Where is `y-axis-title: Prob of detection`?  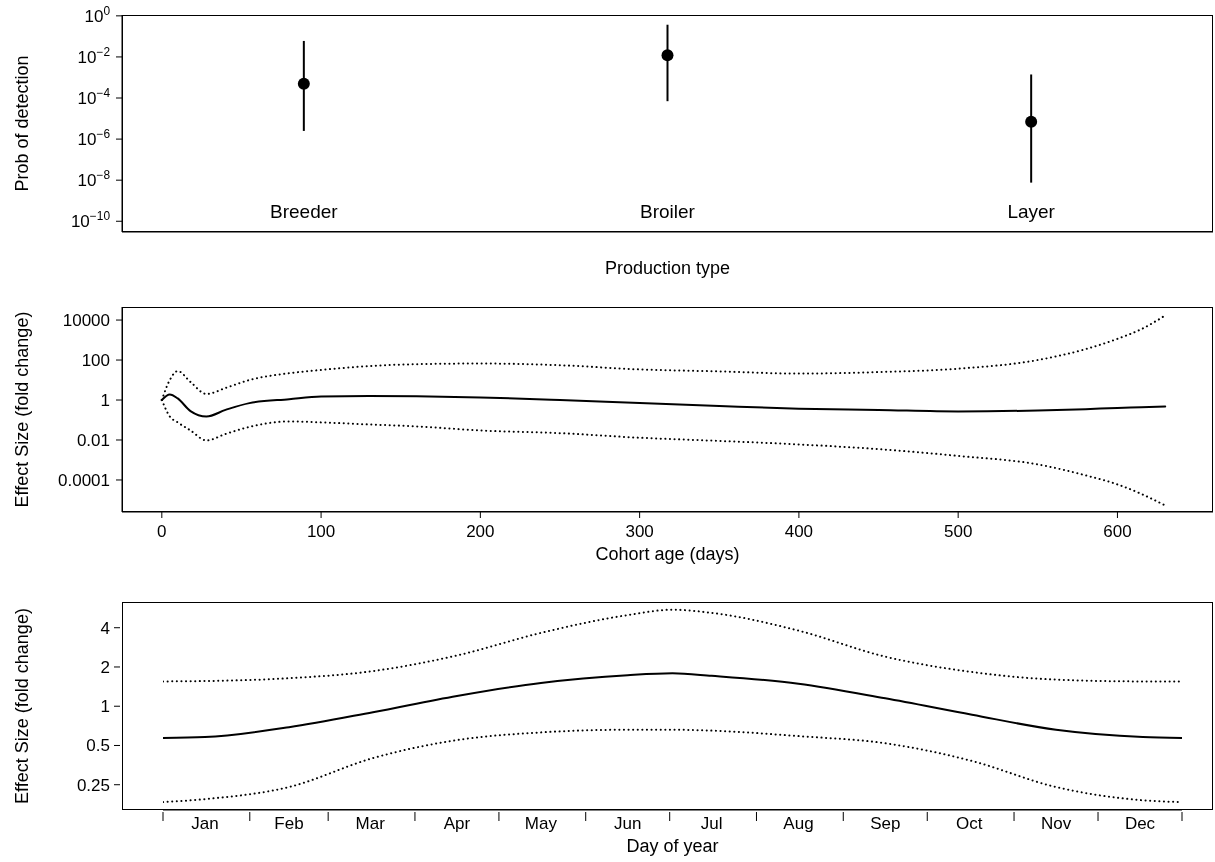 y-axis-title: Prob of detection is located at coordinates (22, 123).